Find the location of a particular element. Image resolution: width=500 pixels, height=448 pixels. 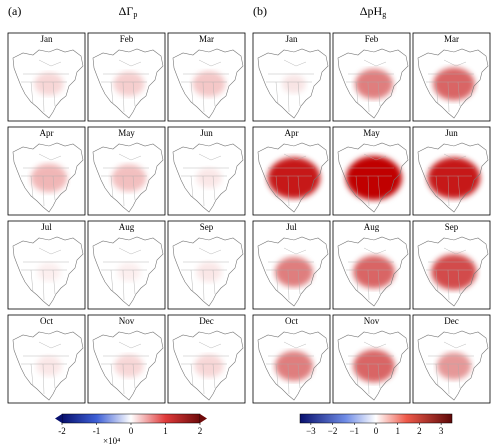

colorbar-multiplier: ×10⁴ is located at coordinates (111, 441).